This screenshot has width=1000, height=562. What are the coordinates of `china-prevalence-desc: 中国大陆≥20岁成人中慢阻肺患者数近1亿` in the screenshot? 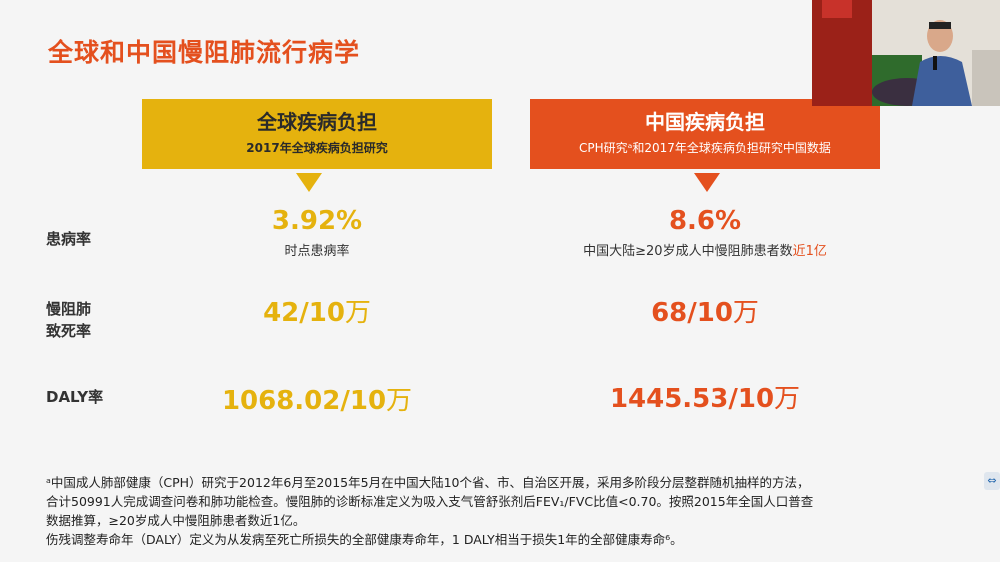 It's located at (705, 249).